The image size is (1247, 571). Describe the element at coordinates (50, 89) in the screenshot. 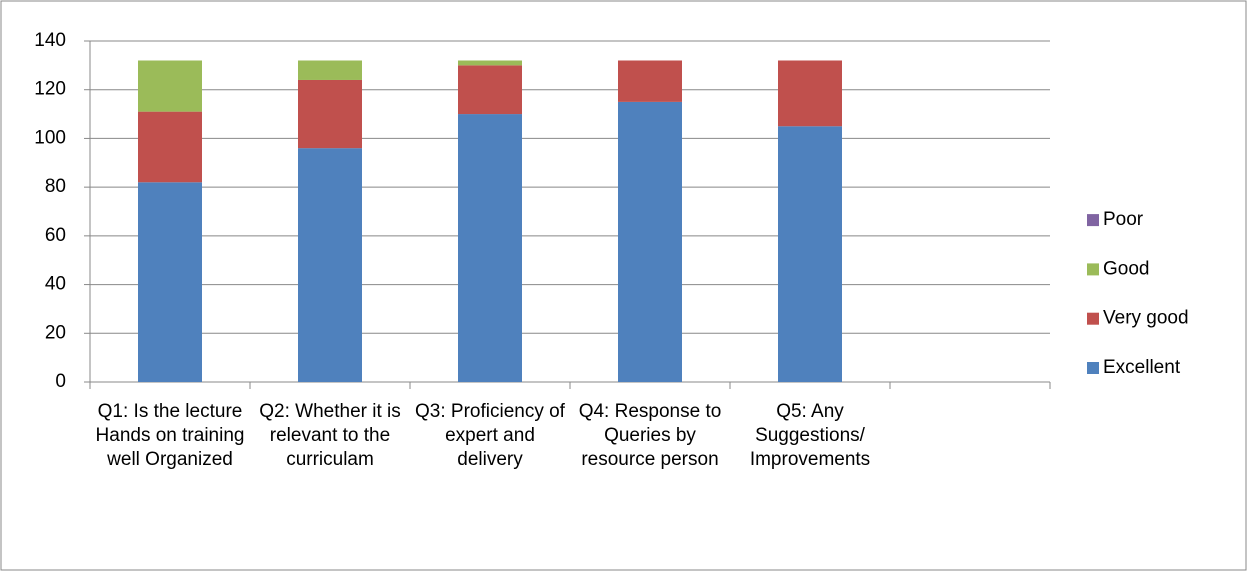

I see `y-tick-label: 120` at that location.